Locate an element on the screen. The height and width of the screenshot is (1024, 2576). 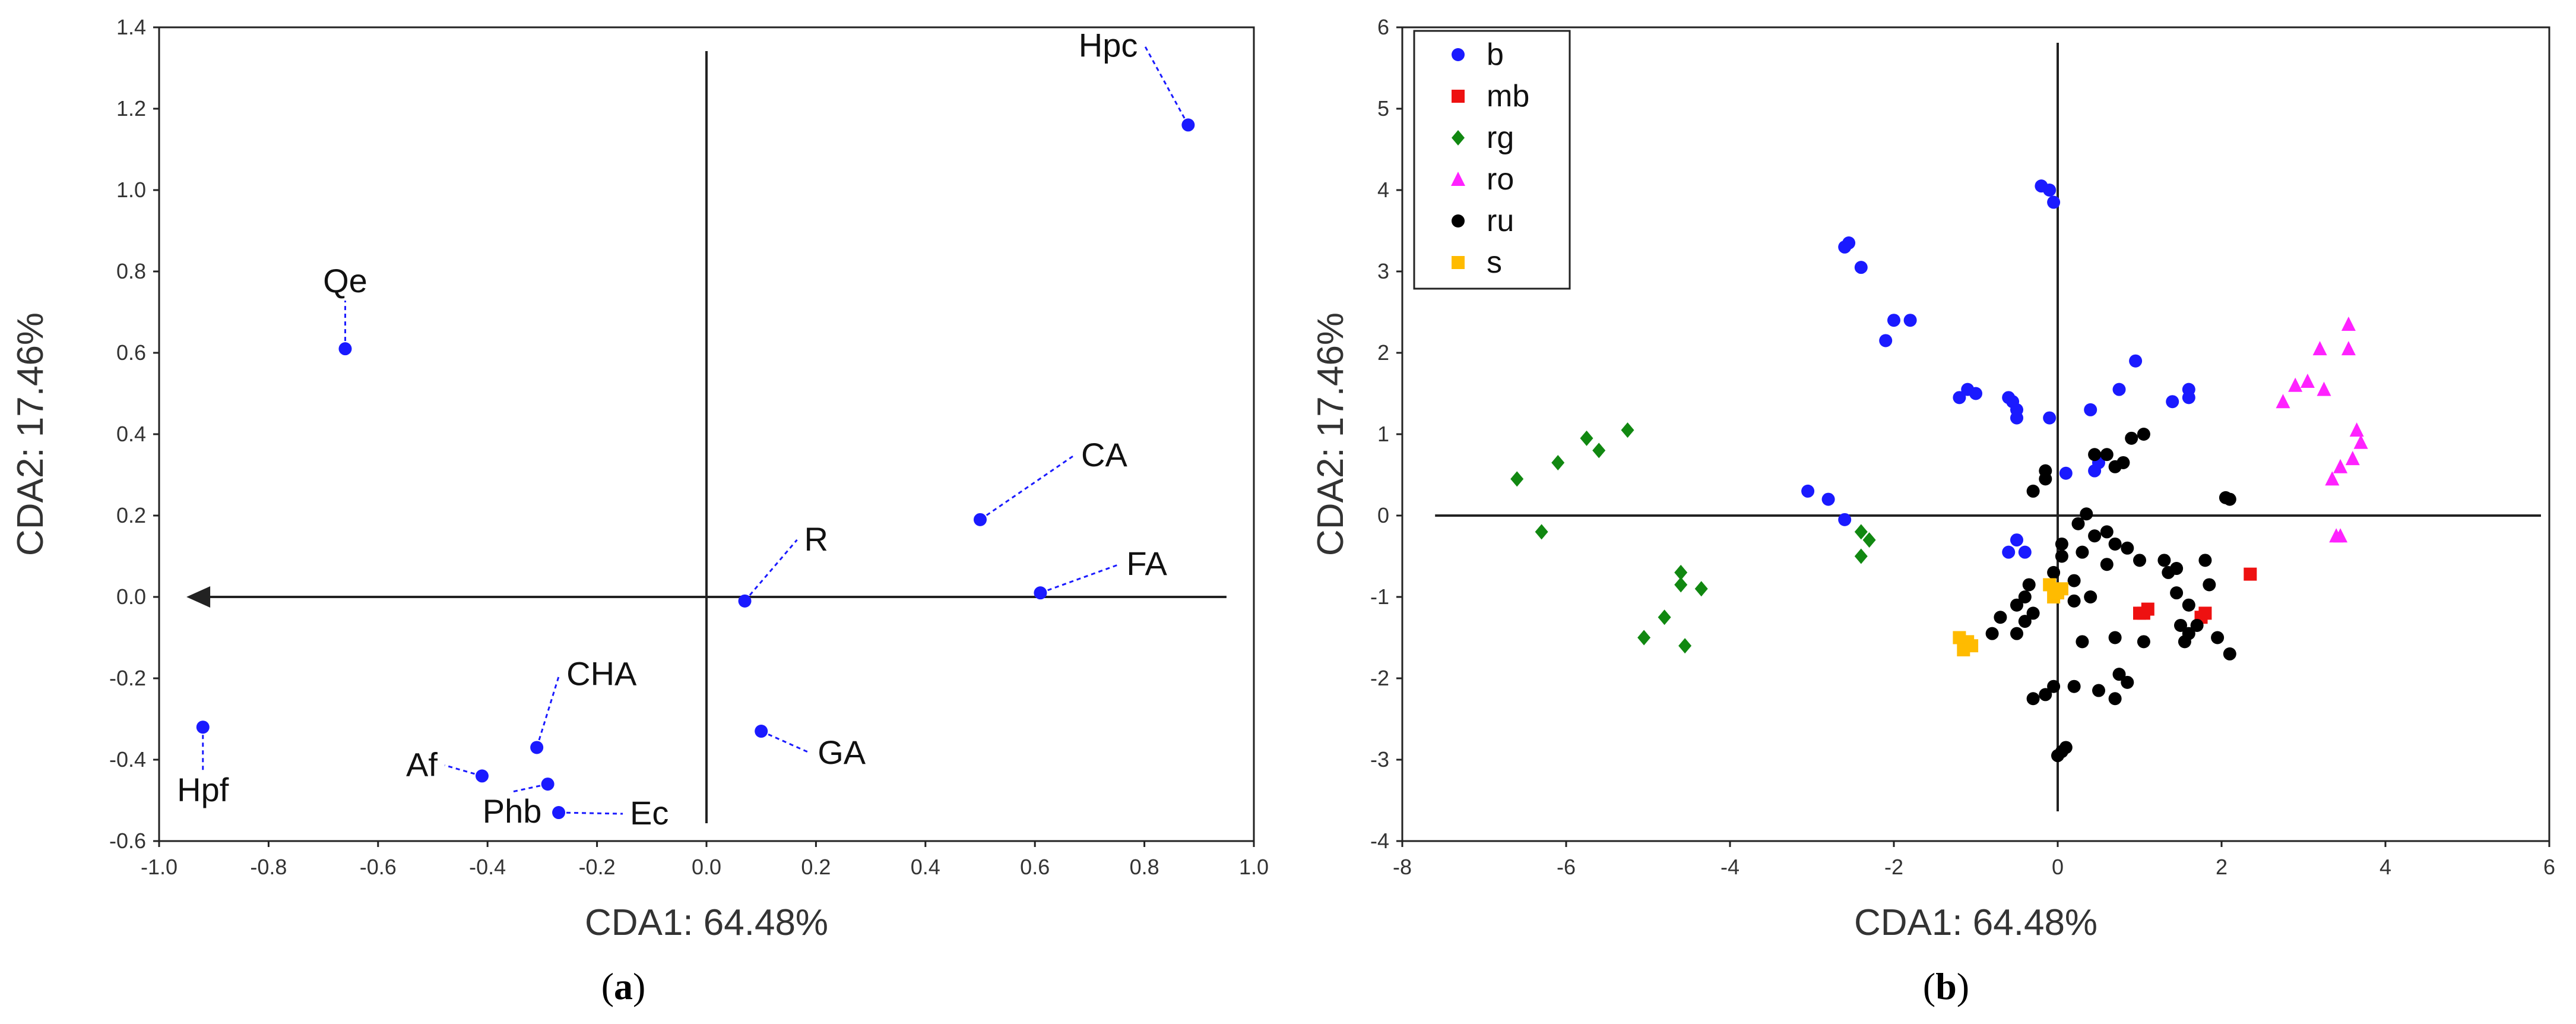
y-tick-label: 5 is located at coordinates (1383, 108).